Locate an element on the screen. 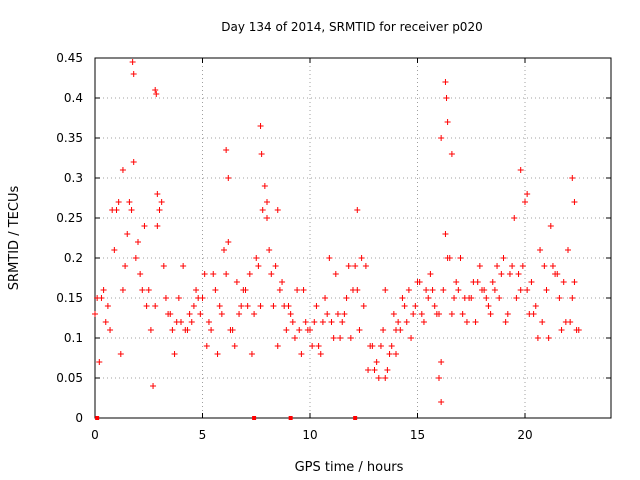  zero-point is located at coordinates (254, 418).